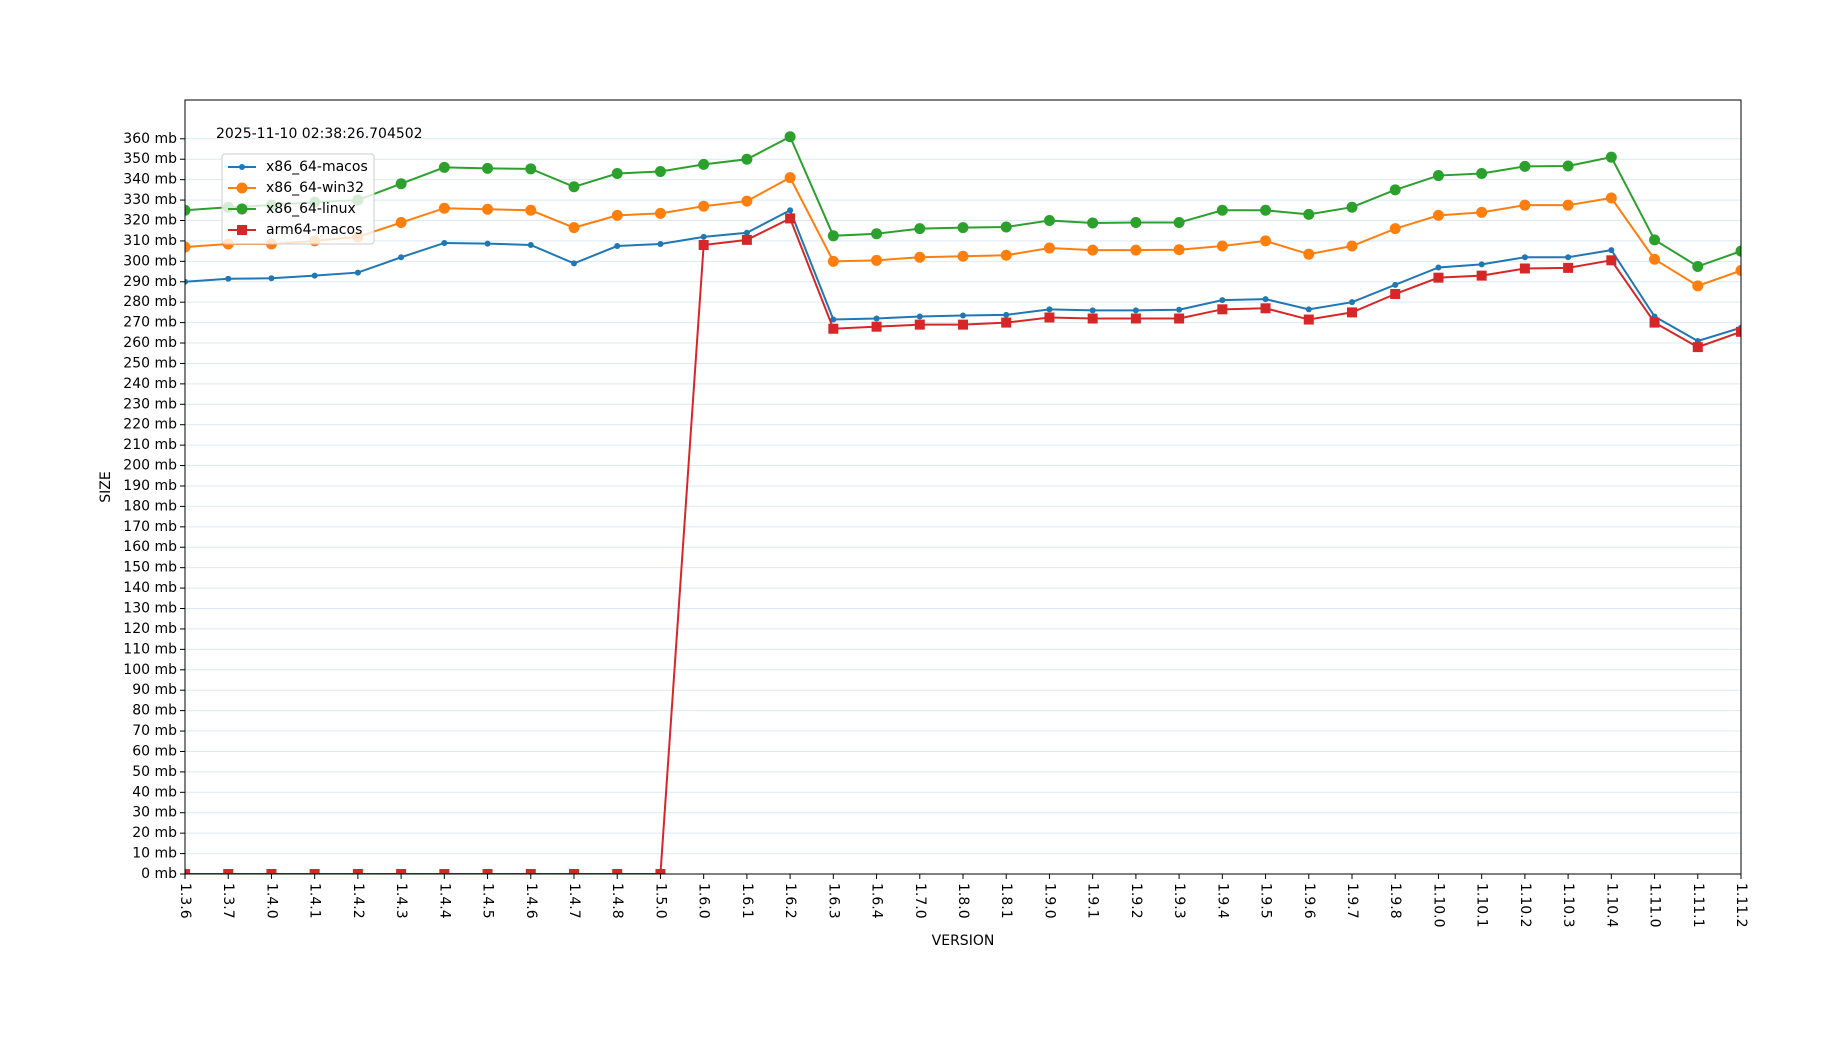 The width and height of the screenshot is (1839, 1043). What do you see at coordinates (1568, 905) in the screenshot?
I see `x-tick-label: 1.10.3` at bounding box center [1568, 905].